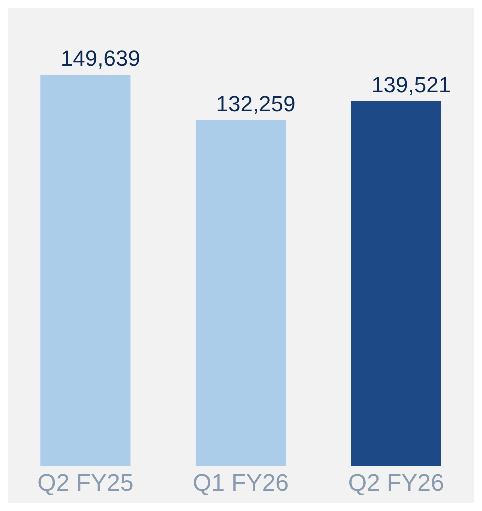 The height and width of the screenshot is (511, 482). What do you see at coordinates (412, 85) in the screenshot?
I see `data-label: 139,521` at bounding box center [412, 85].